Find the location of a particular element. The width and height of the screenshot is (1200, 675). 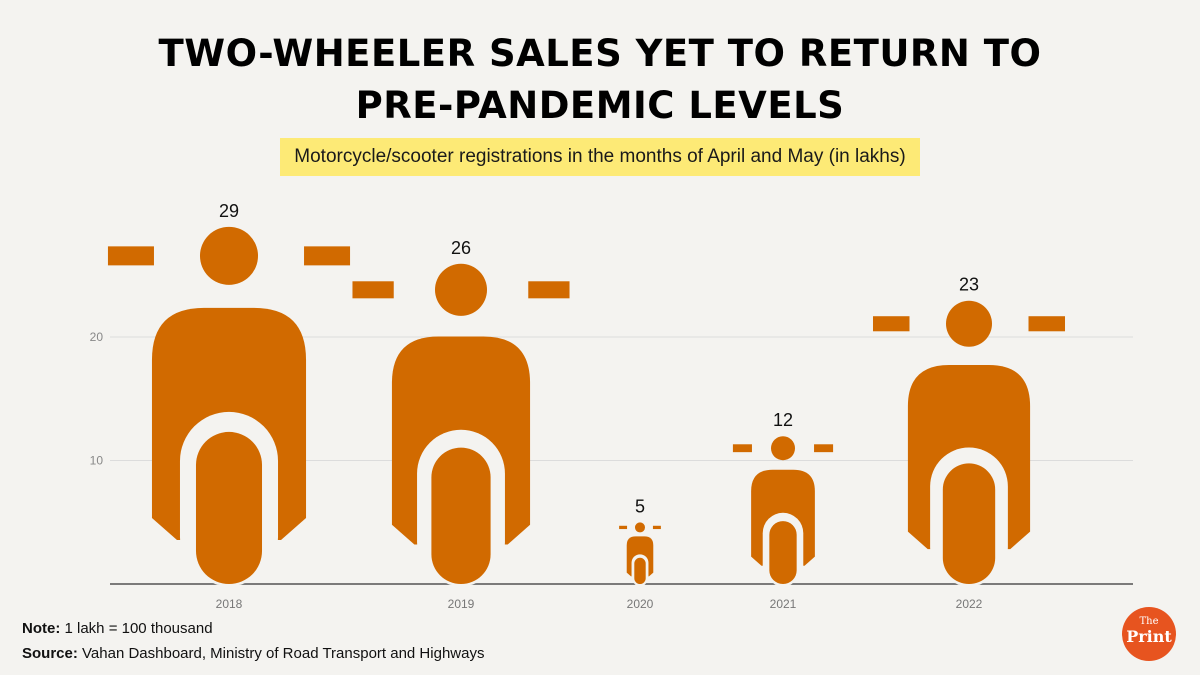

note-text: 1 lakh = 100 thousand is located at coordinates (138, 628).